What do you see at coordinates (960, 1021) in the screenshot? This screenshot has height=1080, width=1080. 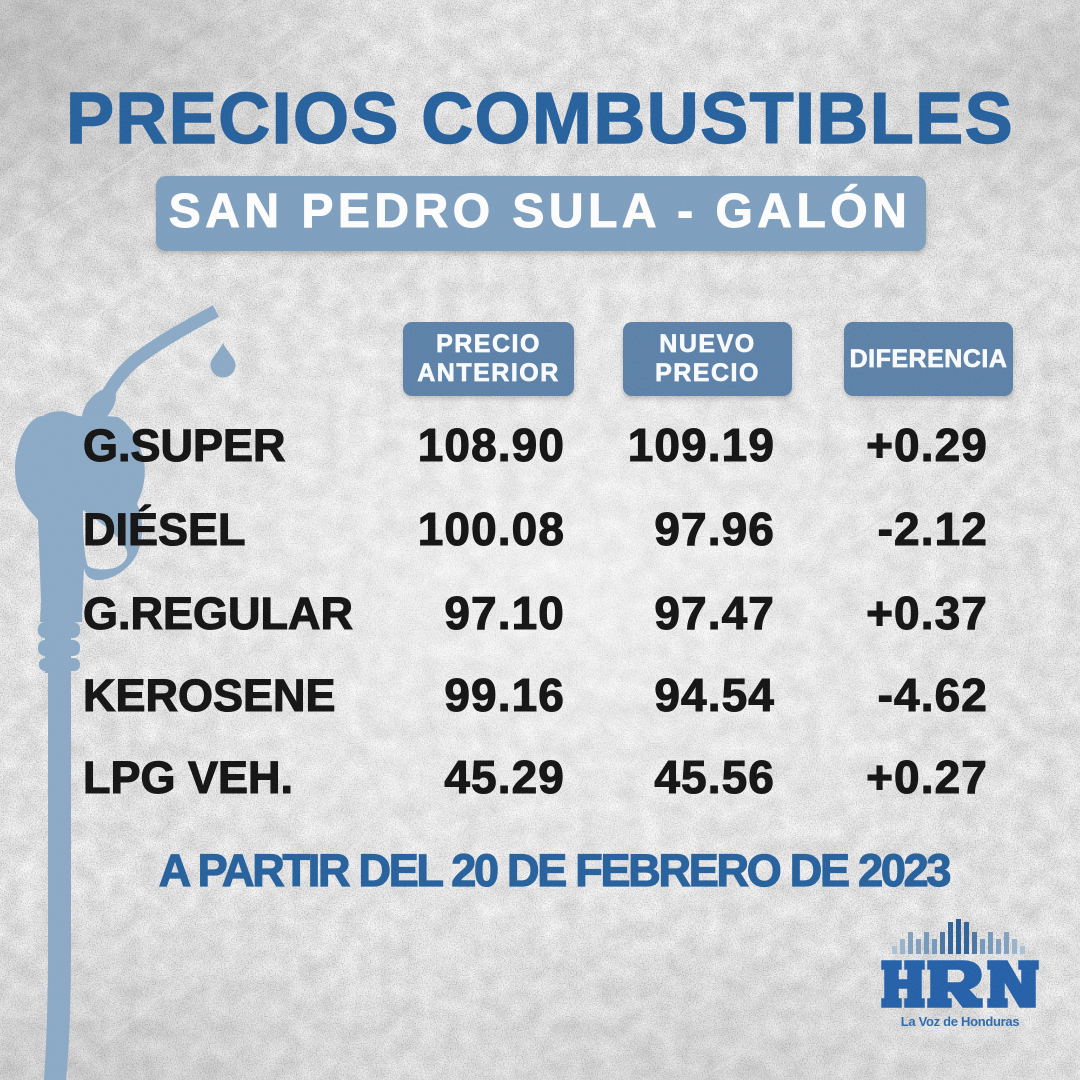 I see `svg-text: La Voz de Honduras` at bounding box center [960, 1021].